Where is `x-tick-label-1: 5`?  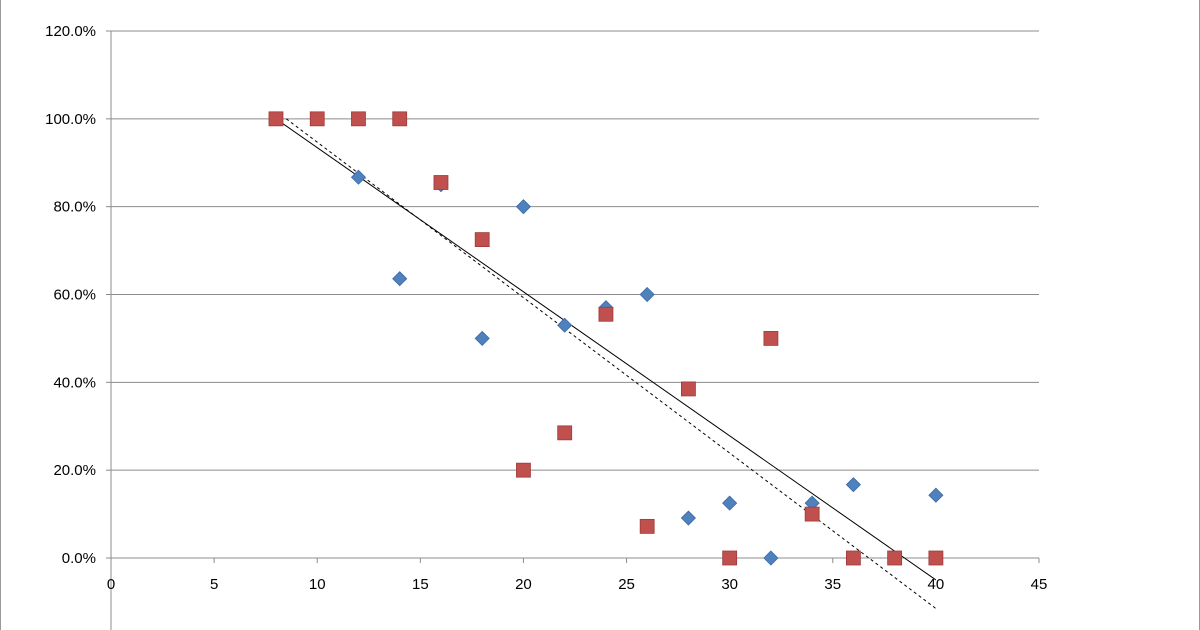 x-tick-label-1: 5 is located at coordinates (214, 584).